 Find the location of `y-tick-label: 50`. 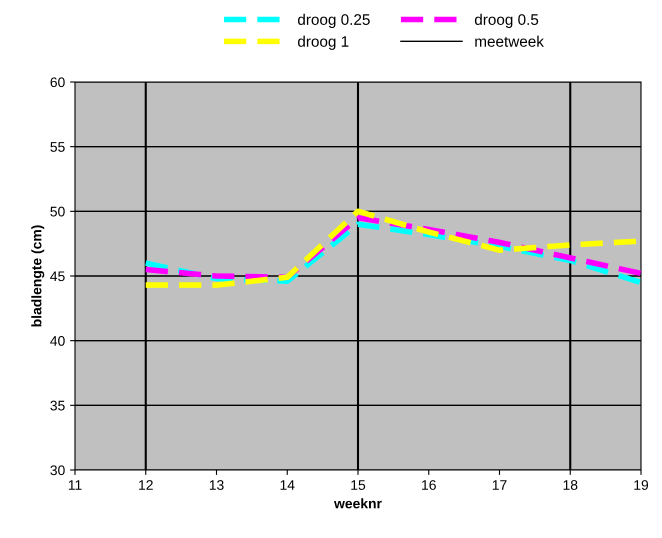

y-tick-label: 50 is located at coordinates (57, 211).